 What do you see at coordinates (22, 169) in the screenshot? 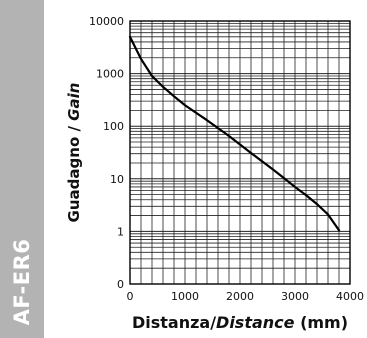
I see `sidebar-band: AF-ER6` at bounding box center [22, 169].